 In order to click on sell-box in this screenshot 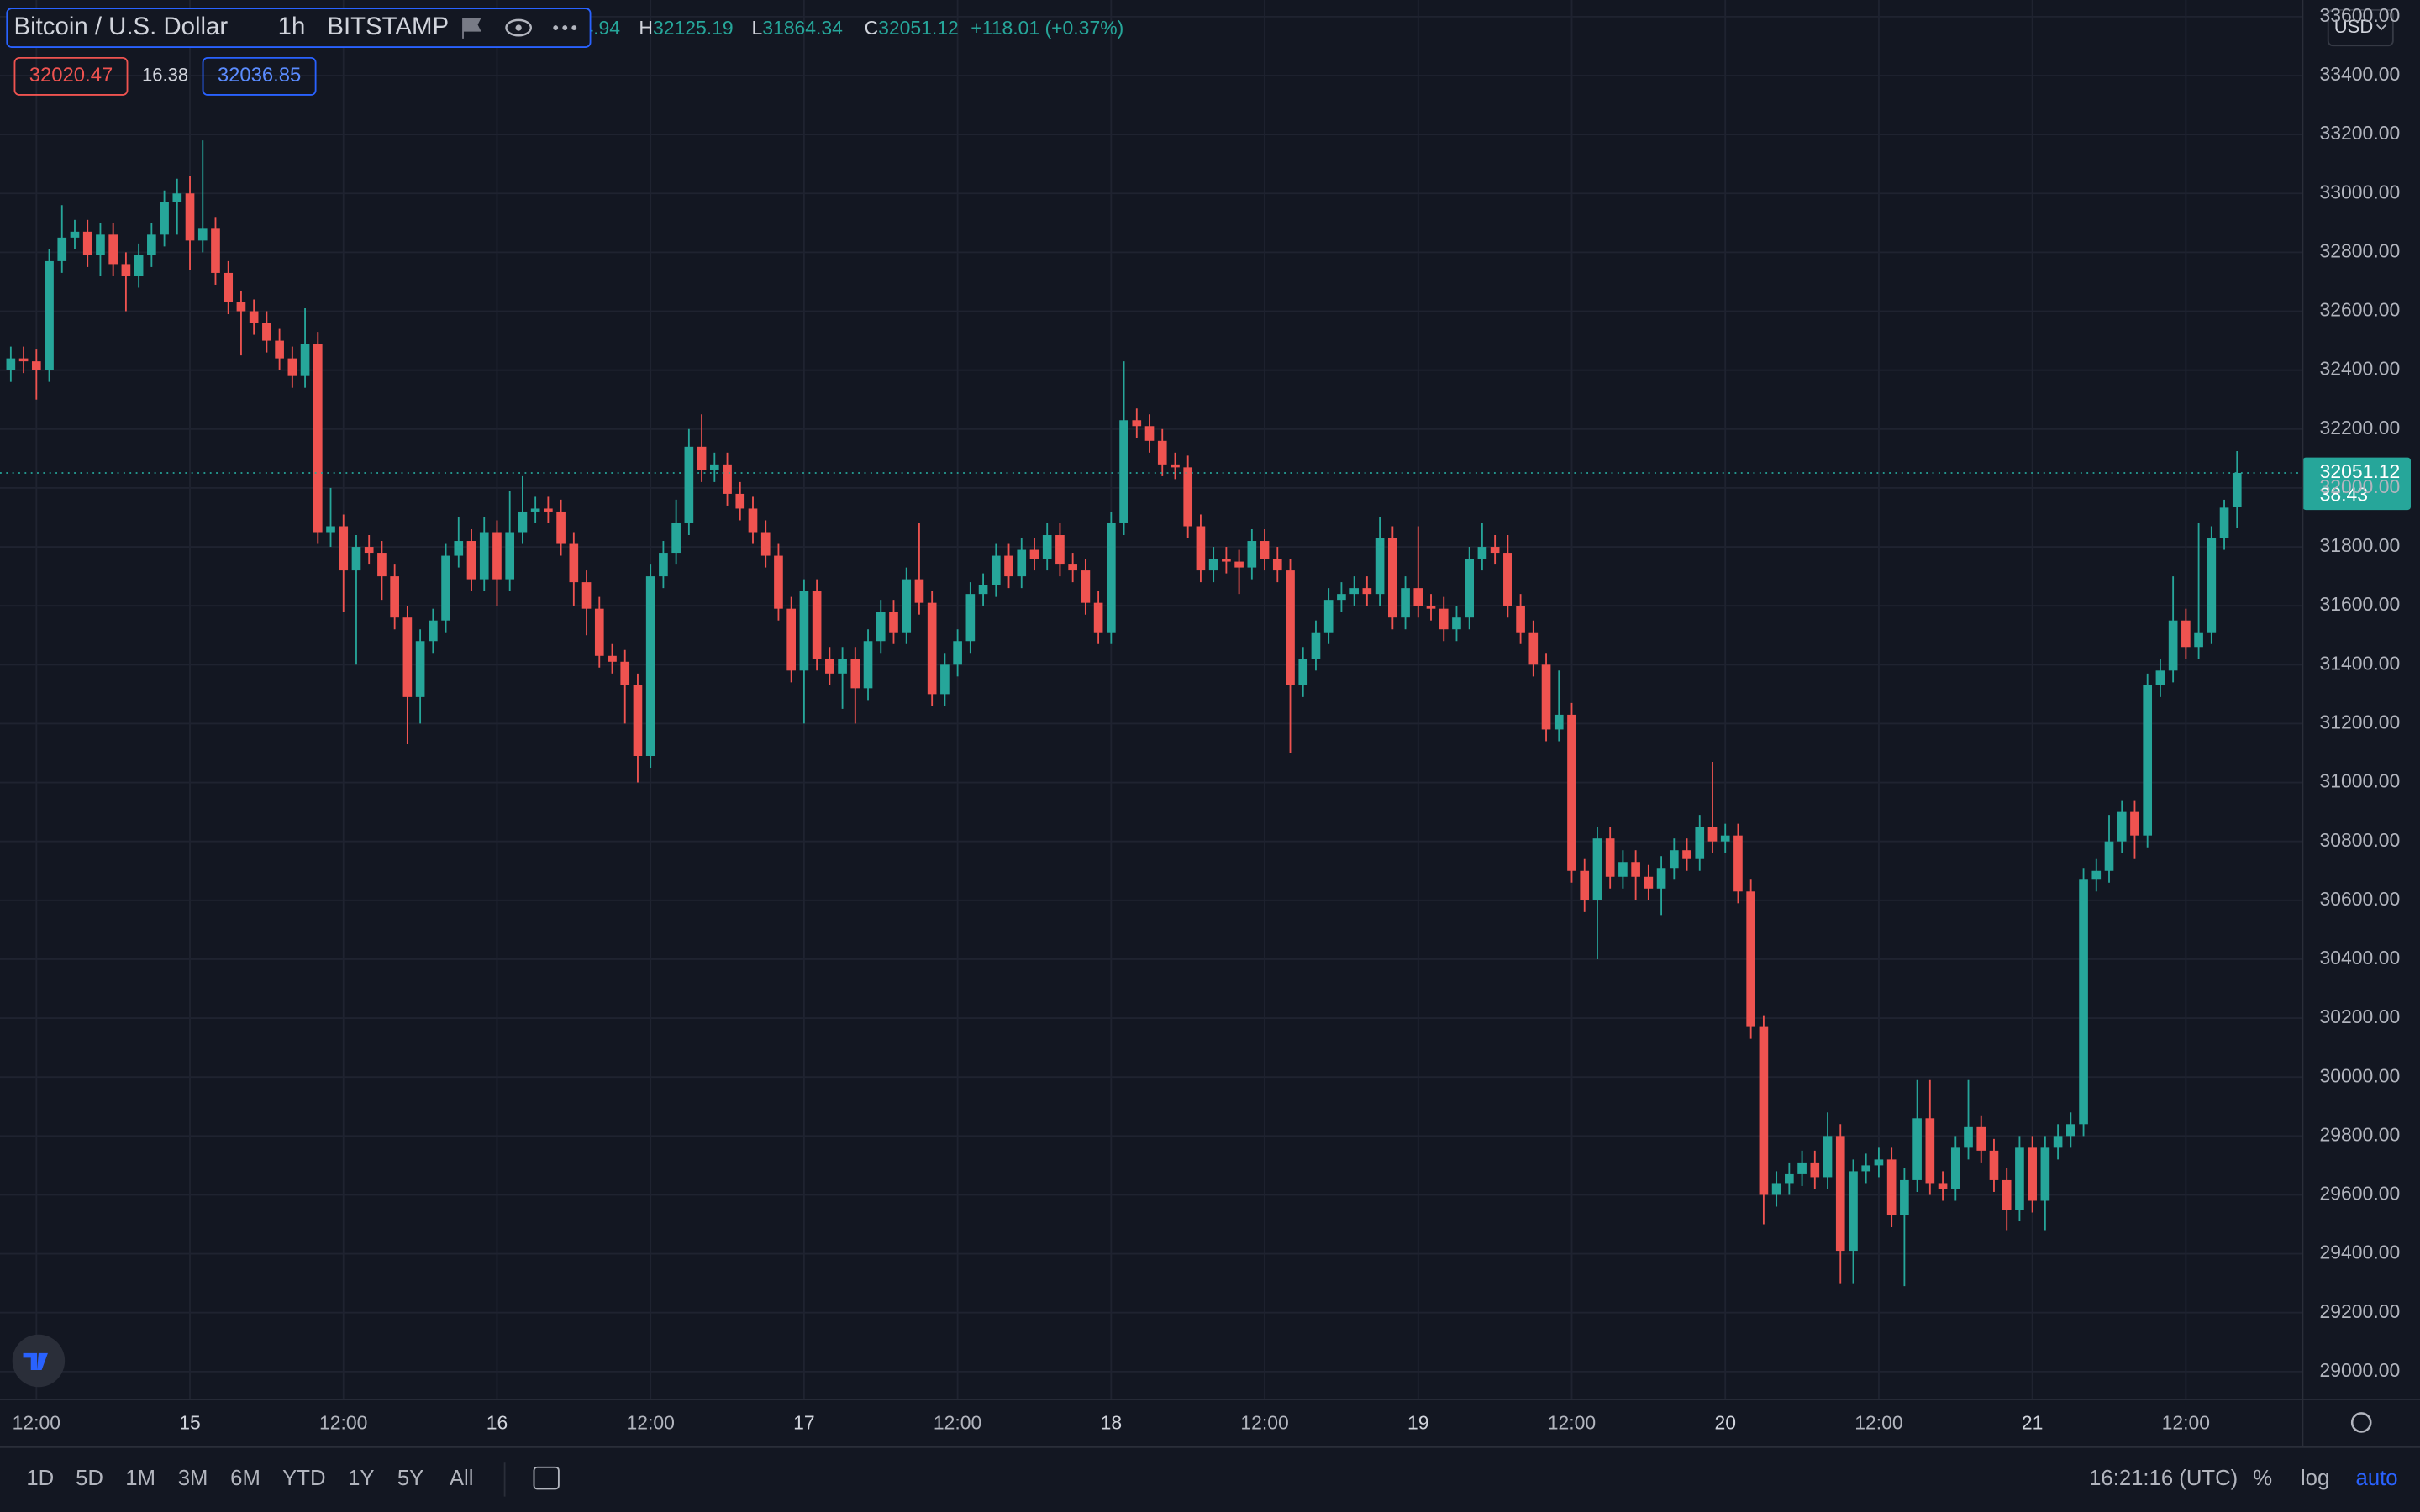, I will do `click(71, 76)`.